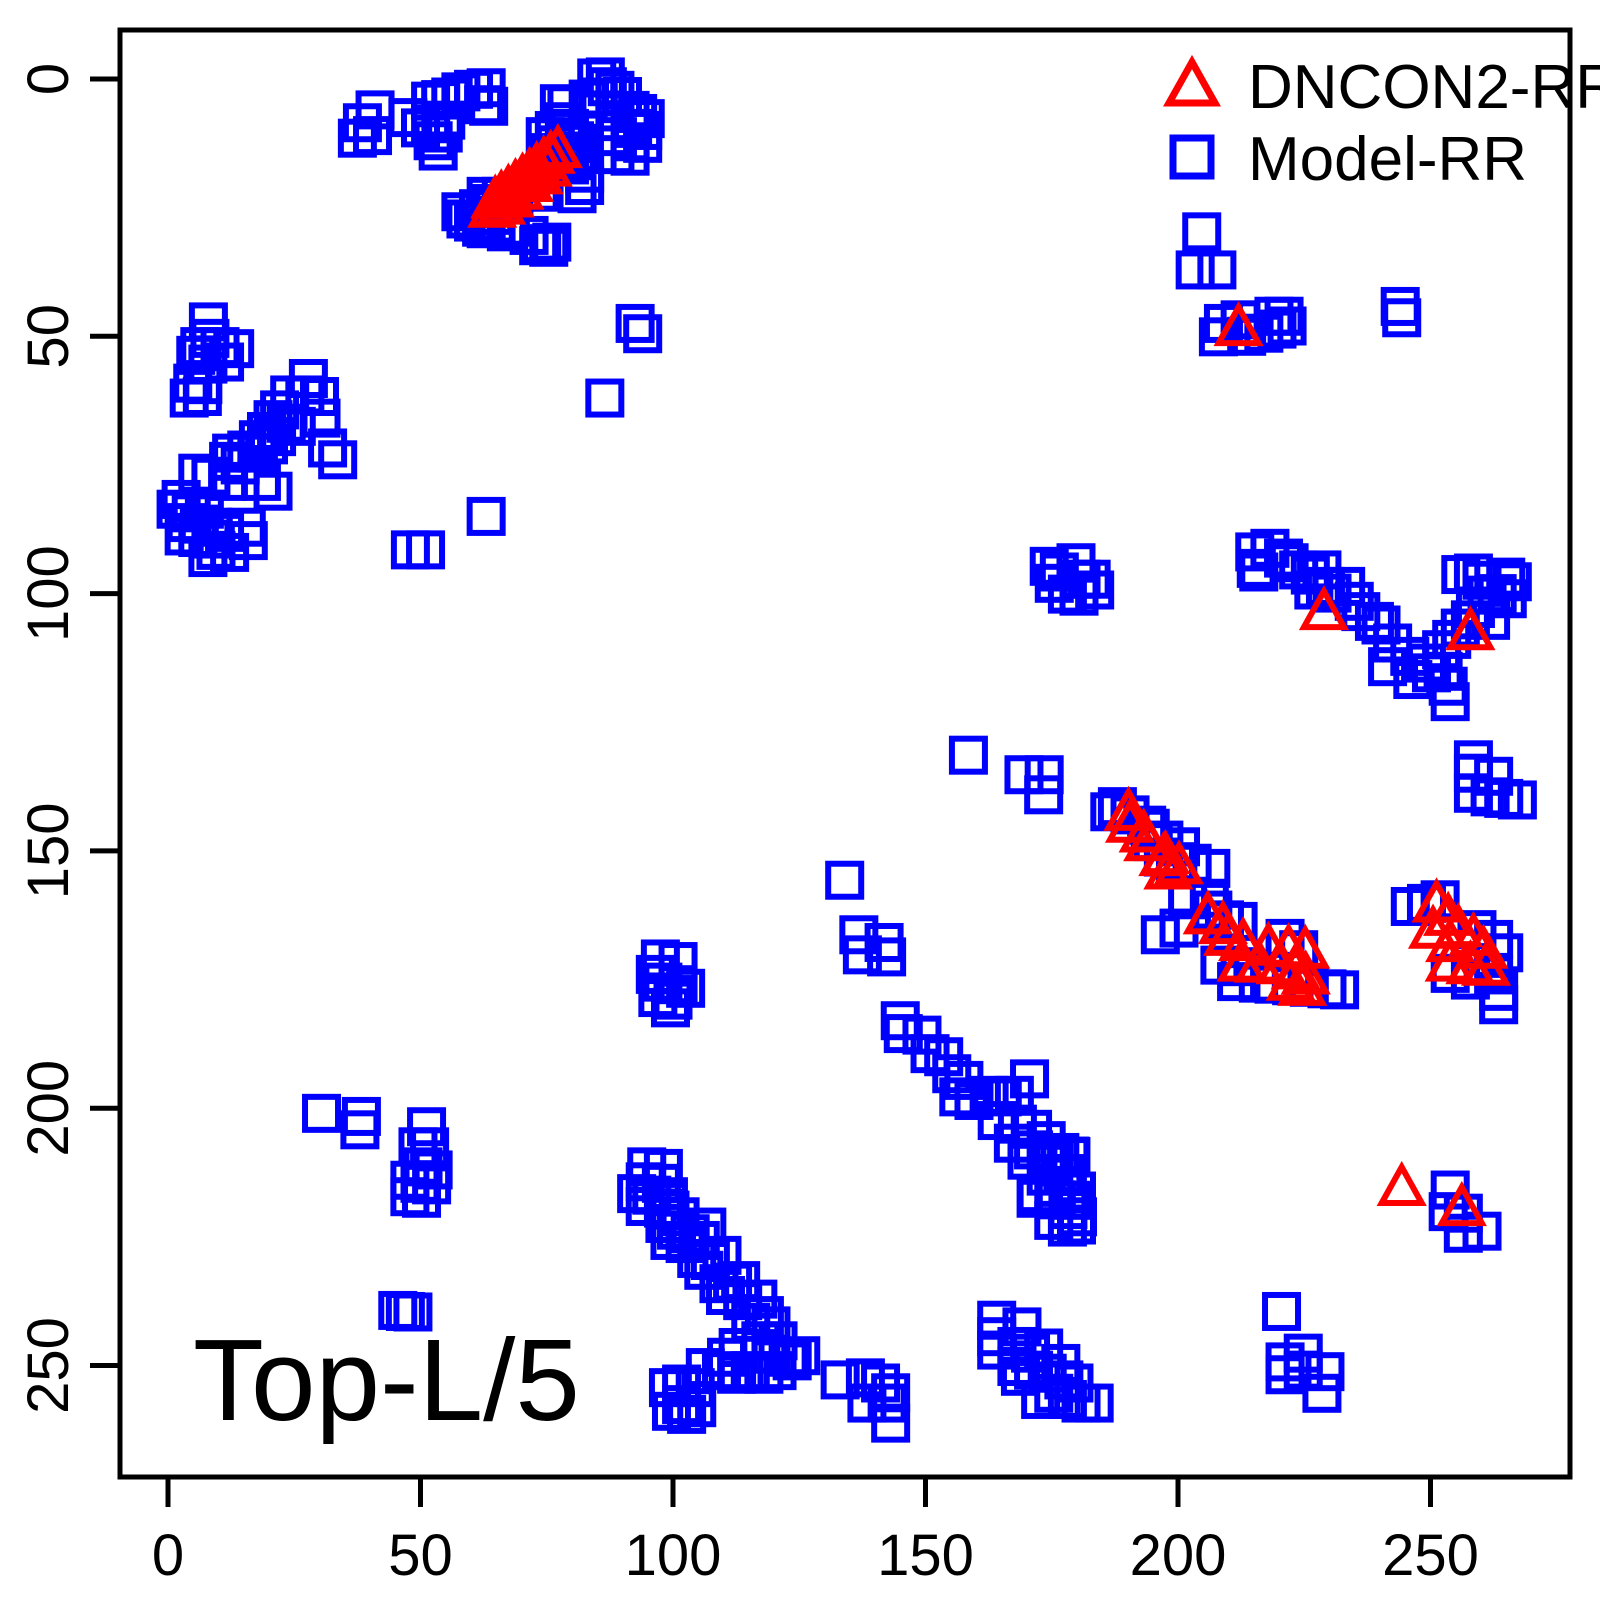 This screenshot has height=1605, width=1600. Describe the element at coordinates (386, 1380) in the screenshot. I see `annotation-top-l5: Top-L/5` at that location.